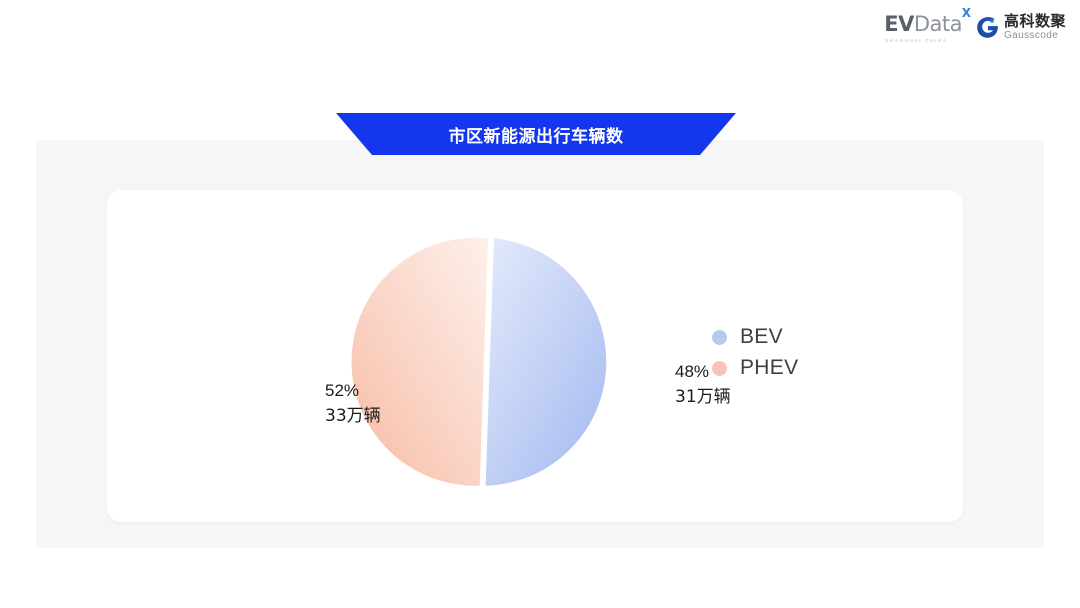 The image size is (1080, 608). What do you see at coordinates (769, 367) in the screenshot?
I see `legend-label-phev: PHEV` at bounding box center [769, 367].